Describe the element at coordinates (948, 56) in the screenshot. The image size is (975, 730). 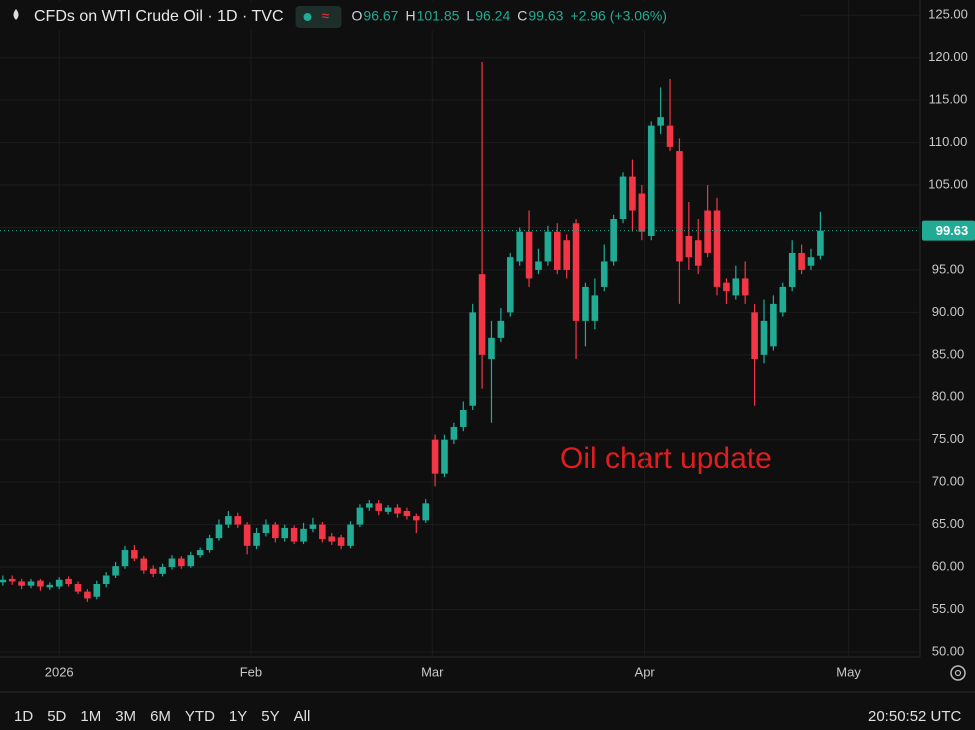
I see `y-tick-label: 120.00` at that location.